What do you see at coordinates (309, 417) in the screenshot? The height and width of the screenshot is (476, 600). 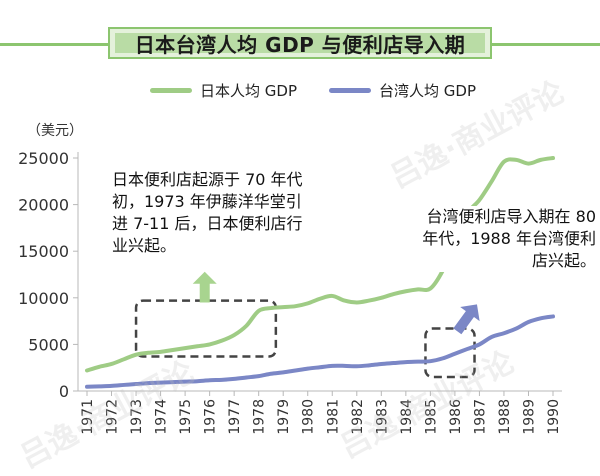 I see `x-tick-label: 1980` at bounding box center [309, 417].